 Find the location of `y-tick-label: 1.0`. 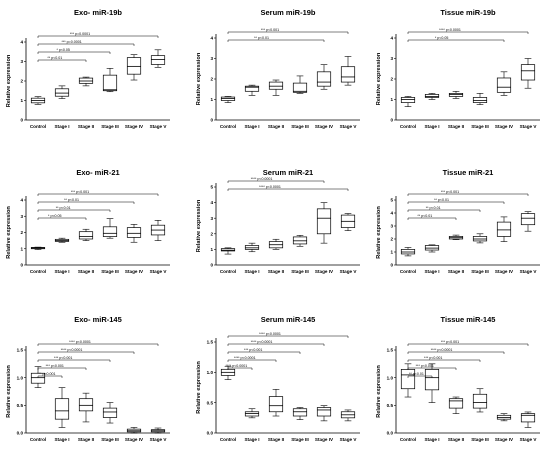

y-tick-label: 1.0 is located at coordinates (210, 372).